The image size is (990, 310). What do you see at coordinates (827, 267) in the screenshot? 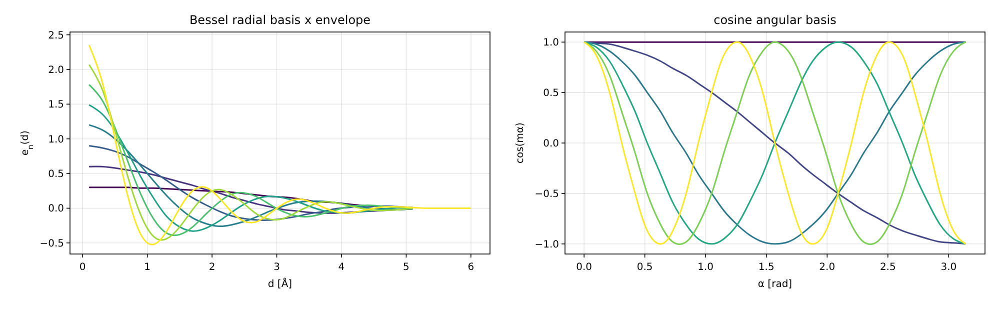
I see `x-tick-label: 2.0` at bounding box center [827, 267].